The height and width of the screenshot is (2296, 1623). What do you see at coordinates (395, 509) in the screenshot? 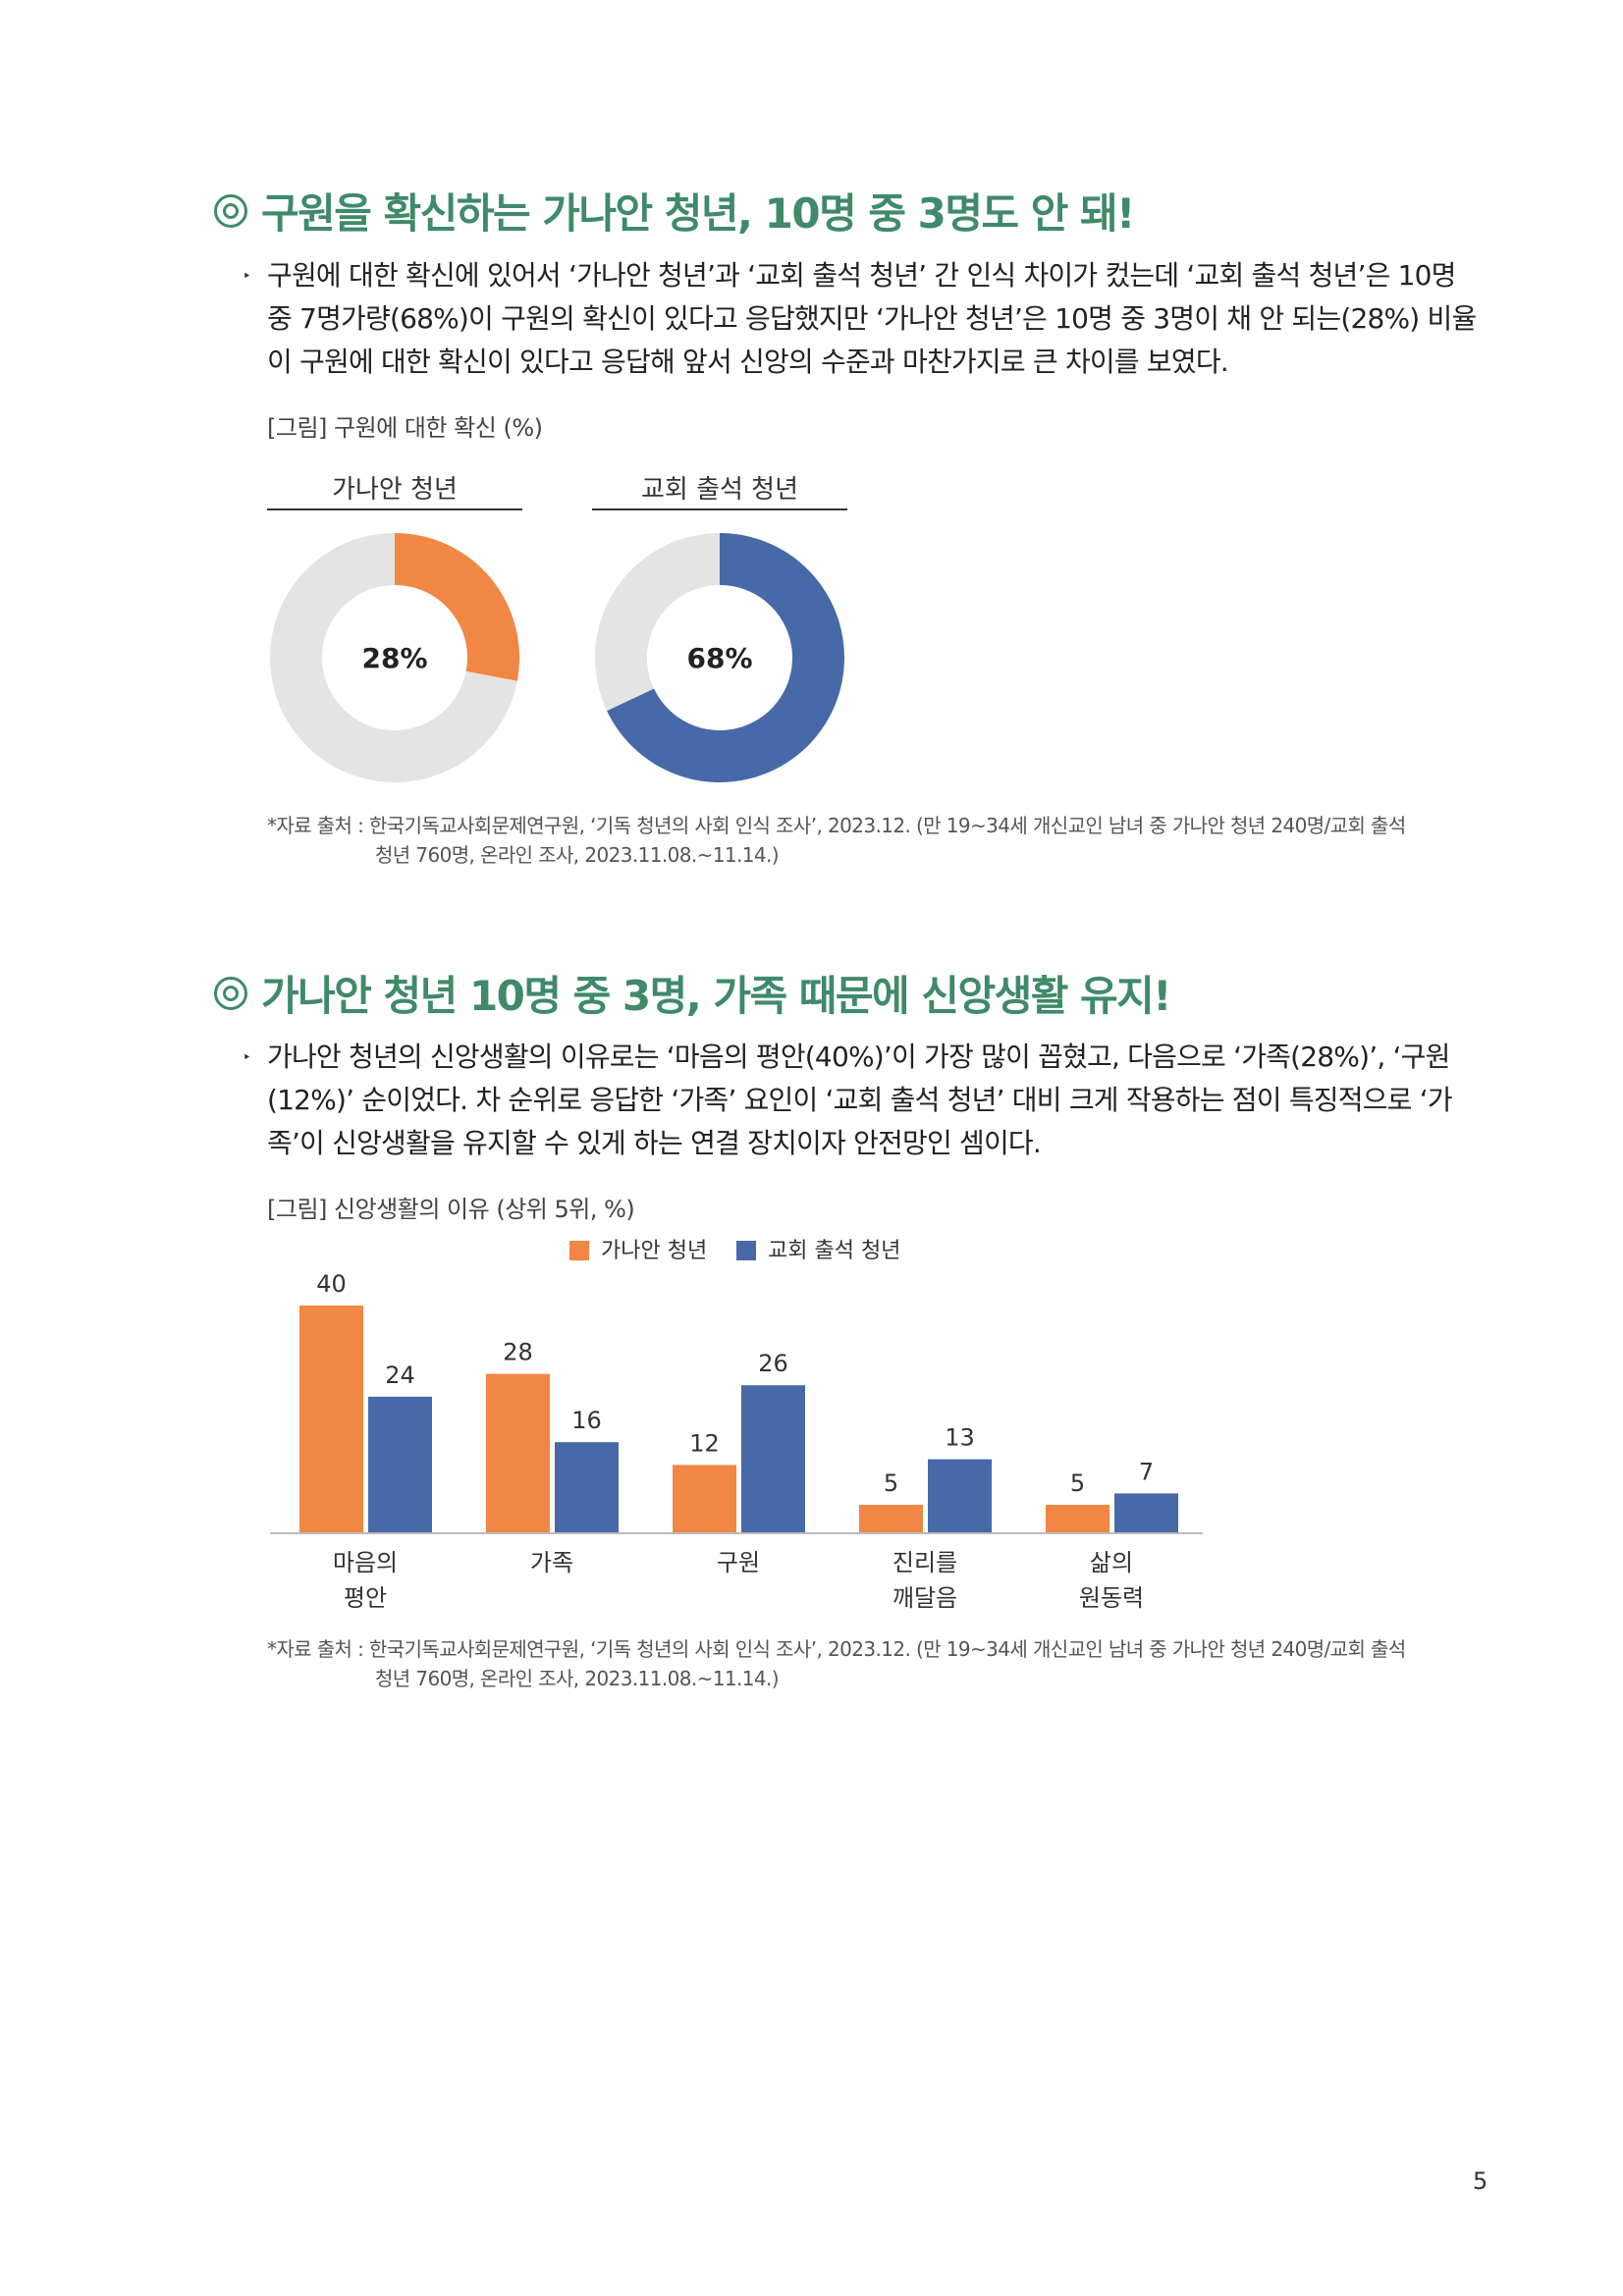
I see `donut1-title-rule` at bounding box center [395, 509].